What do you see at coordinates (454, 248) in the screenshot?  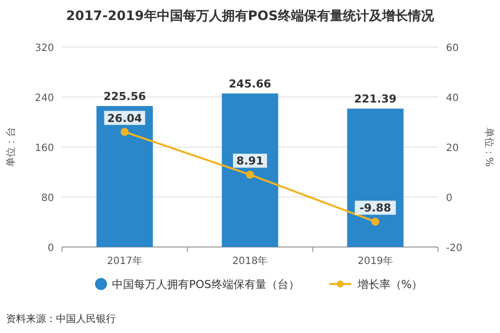 I see `y2-tick-label: -20` at bounding box center [454, 248].